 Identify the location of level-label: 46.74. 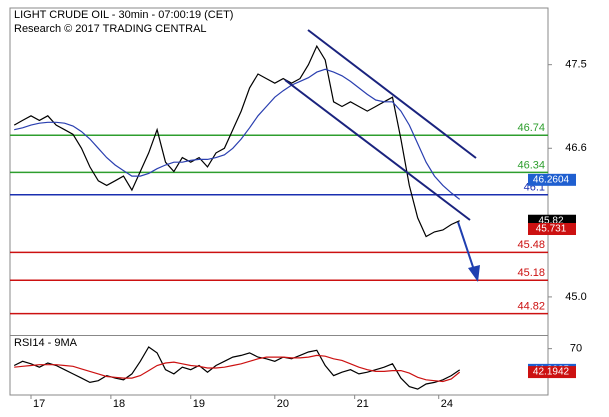
(531, 128).